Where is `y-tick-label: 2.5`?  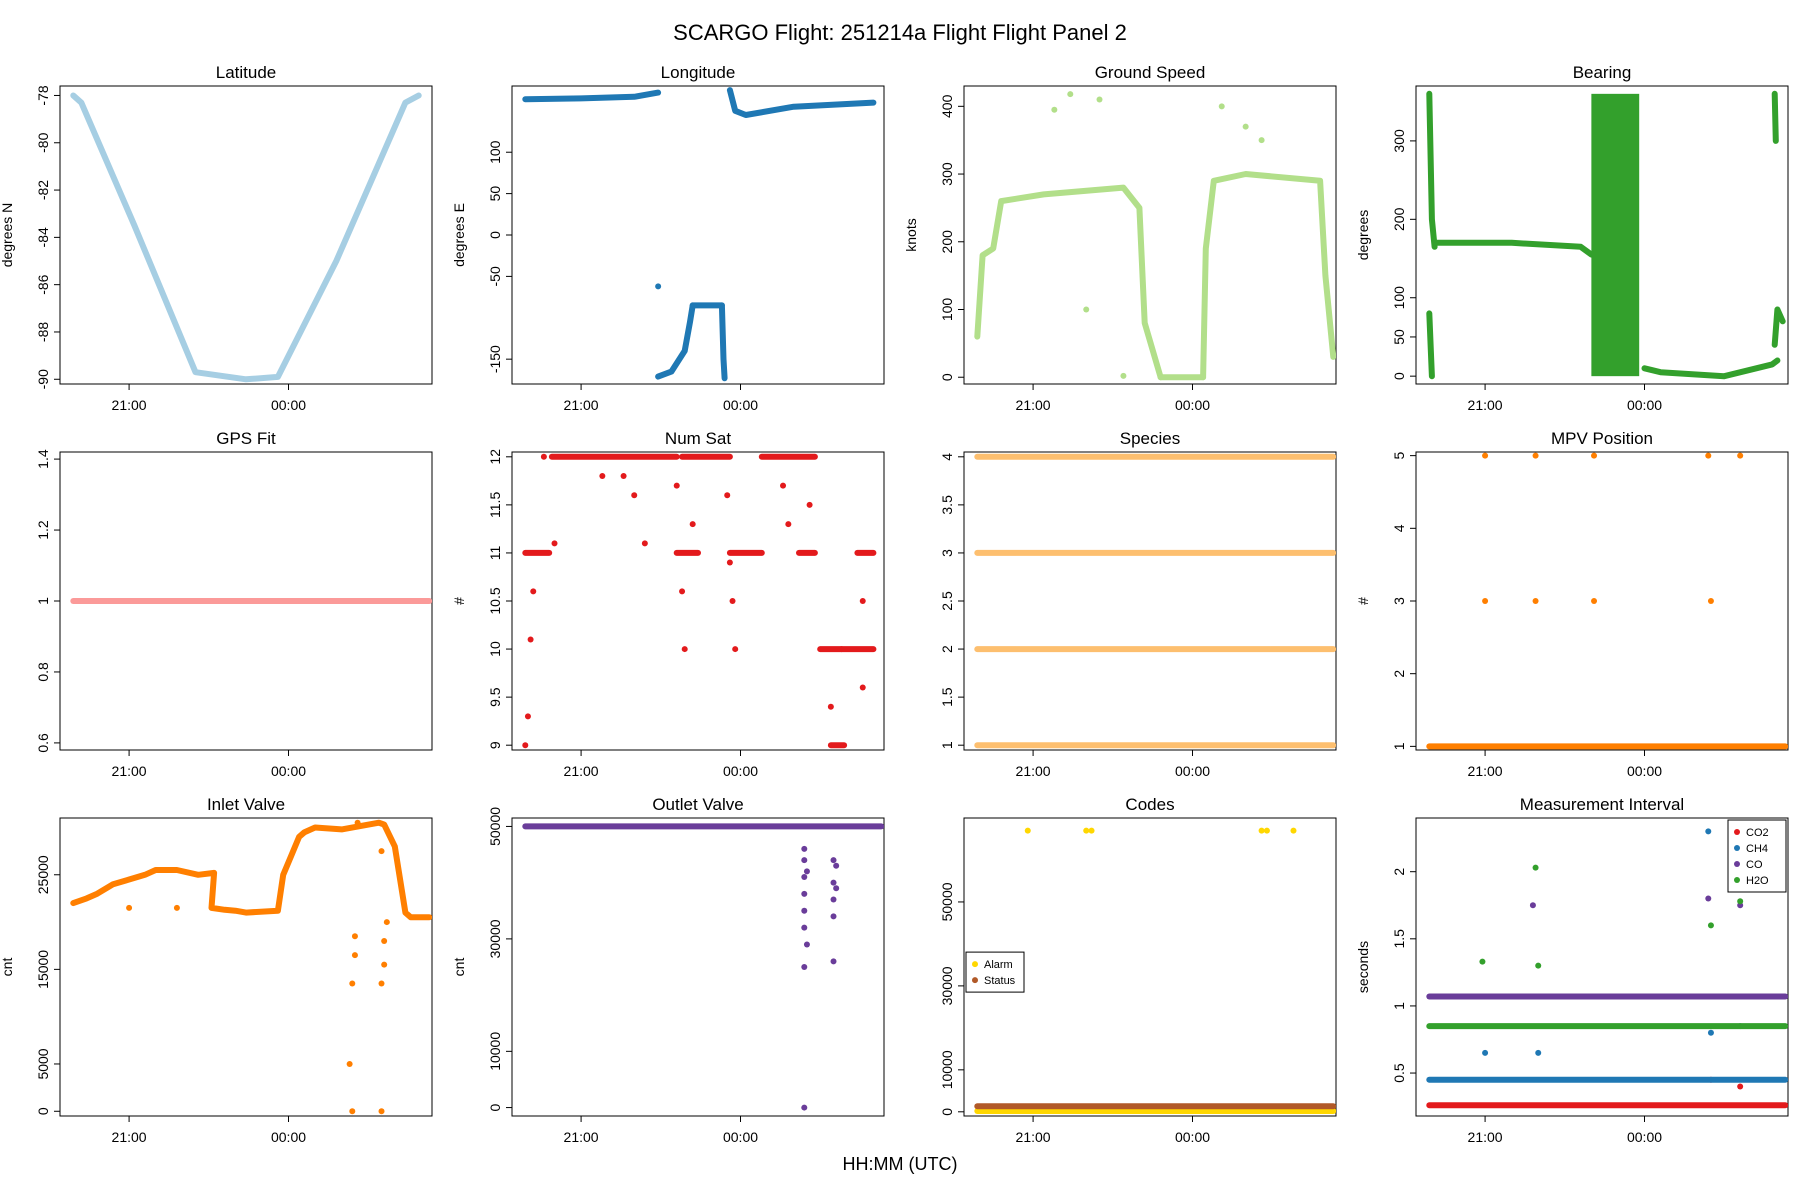 y-tick-label: 2.5 is located at coordinates (947, 601).